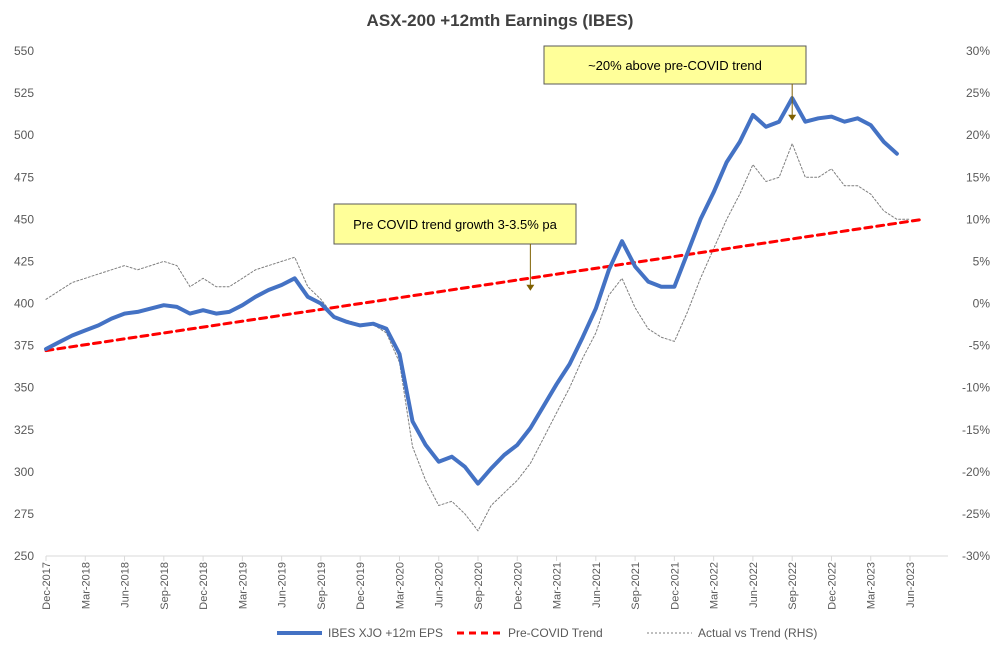 This screenshot has width=1000, height=658. I want to click on x-tick-label: Mar-2020, so click(400, 585).